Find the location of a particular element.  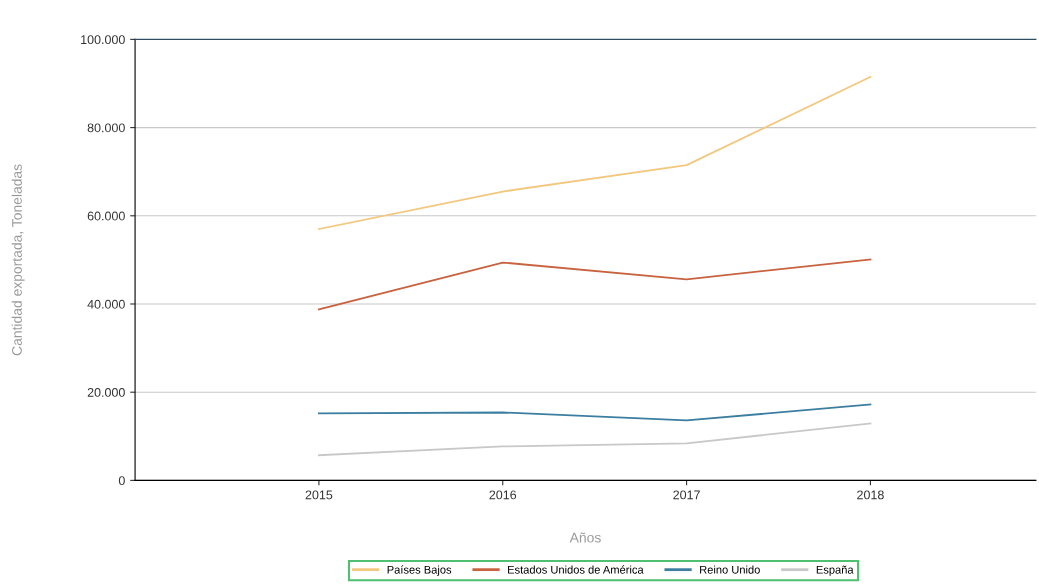

legend-label: Países Bajos is located at coordinates (419, 570).